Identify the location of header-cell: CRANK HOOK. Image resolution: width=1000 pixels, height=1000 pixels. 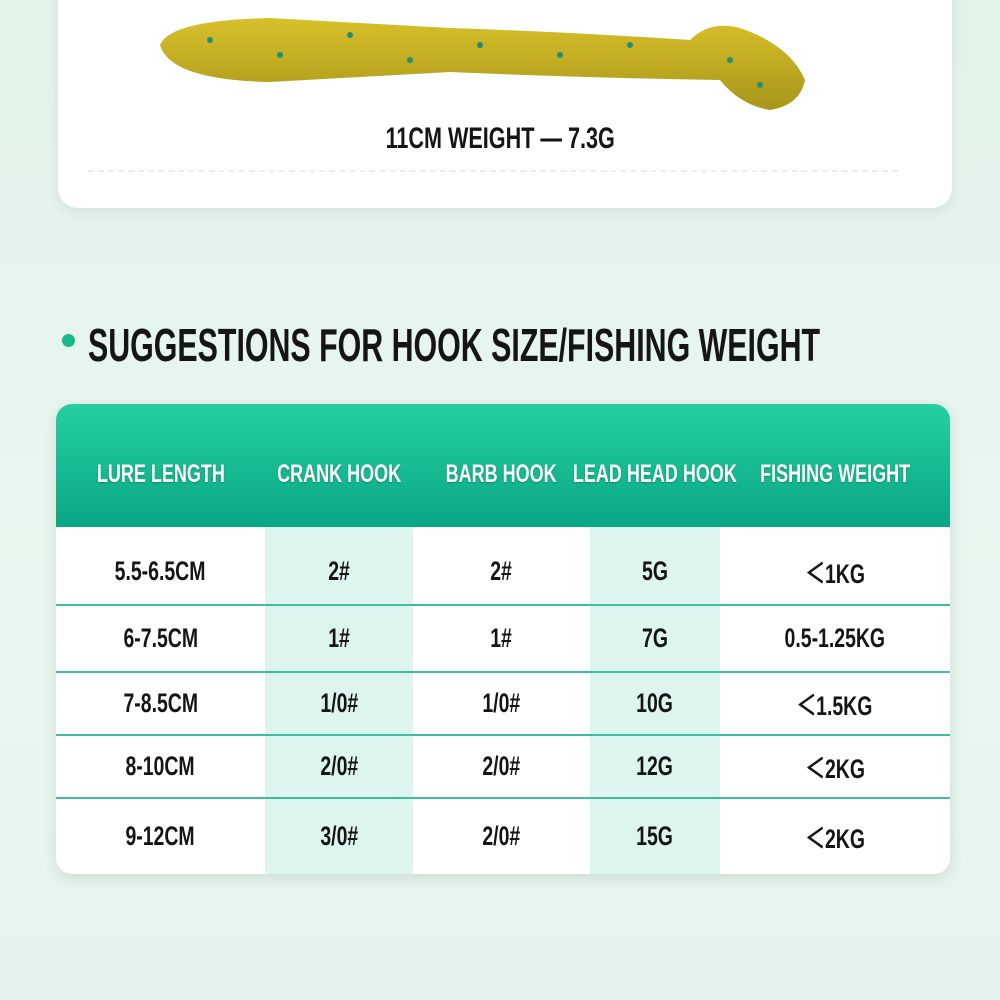
(339, 474).